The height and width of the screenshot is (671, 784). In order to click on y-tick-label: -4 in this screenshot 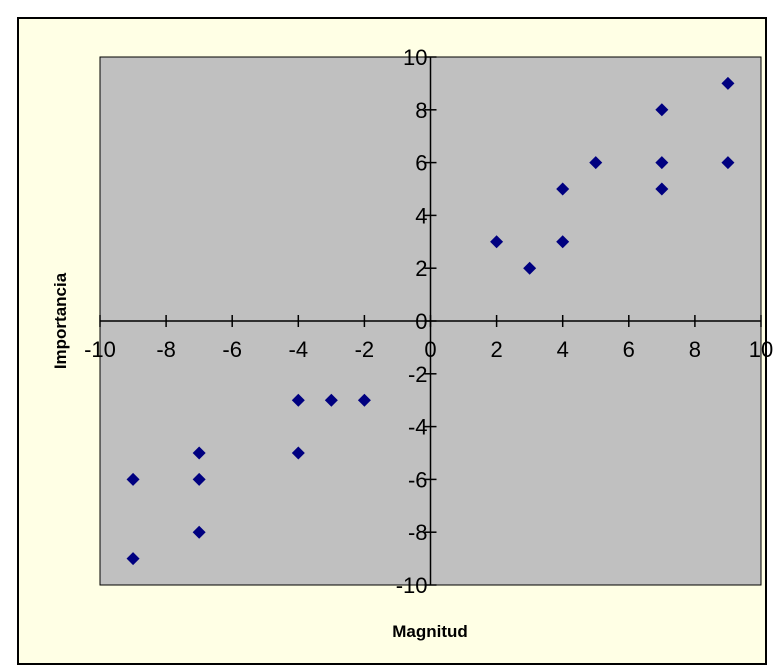, I will do `click(418, 427)`.